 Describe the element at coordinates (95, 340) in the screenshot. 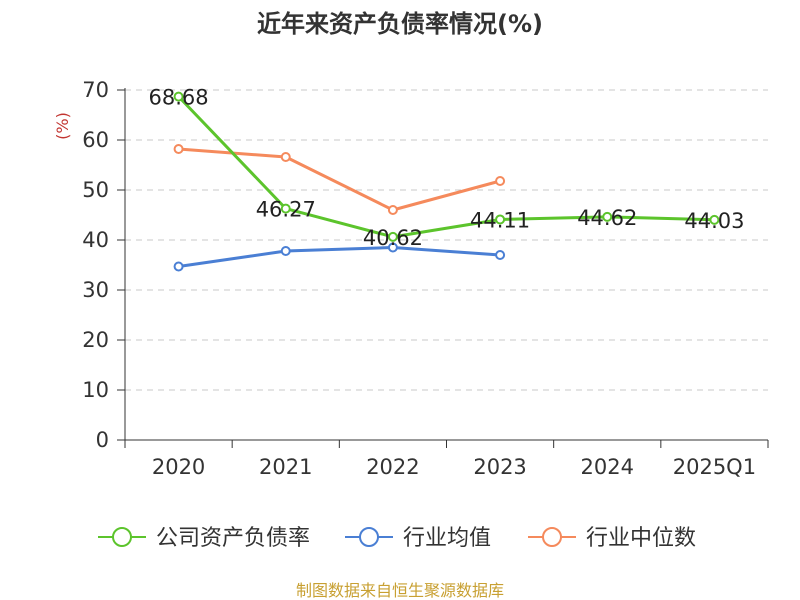

I see `y-tick-label: 20` at that location.